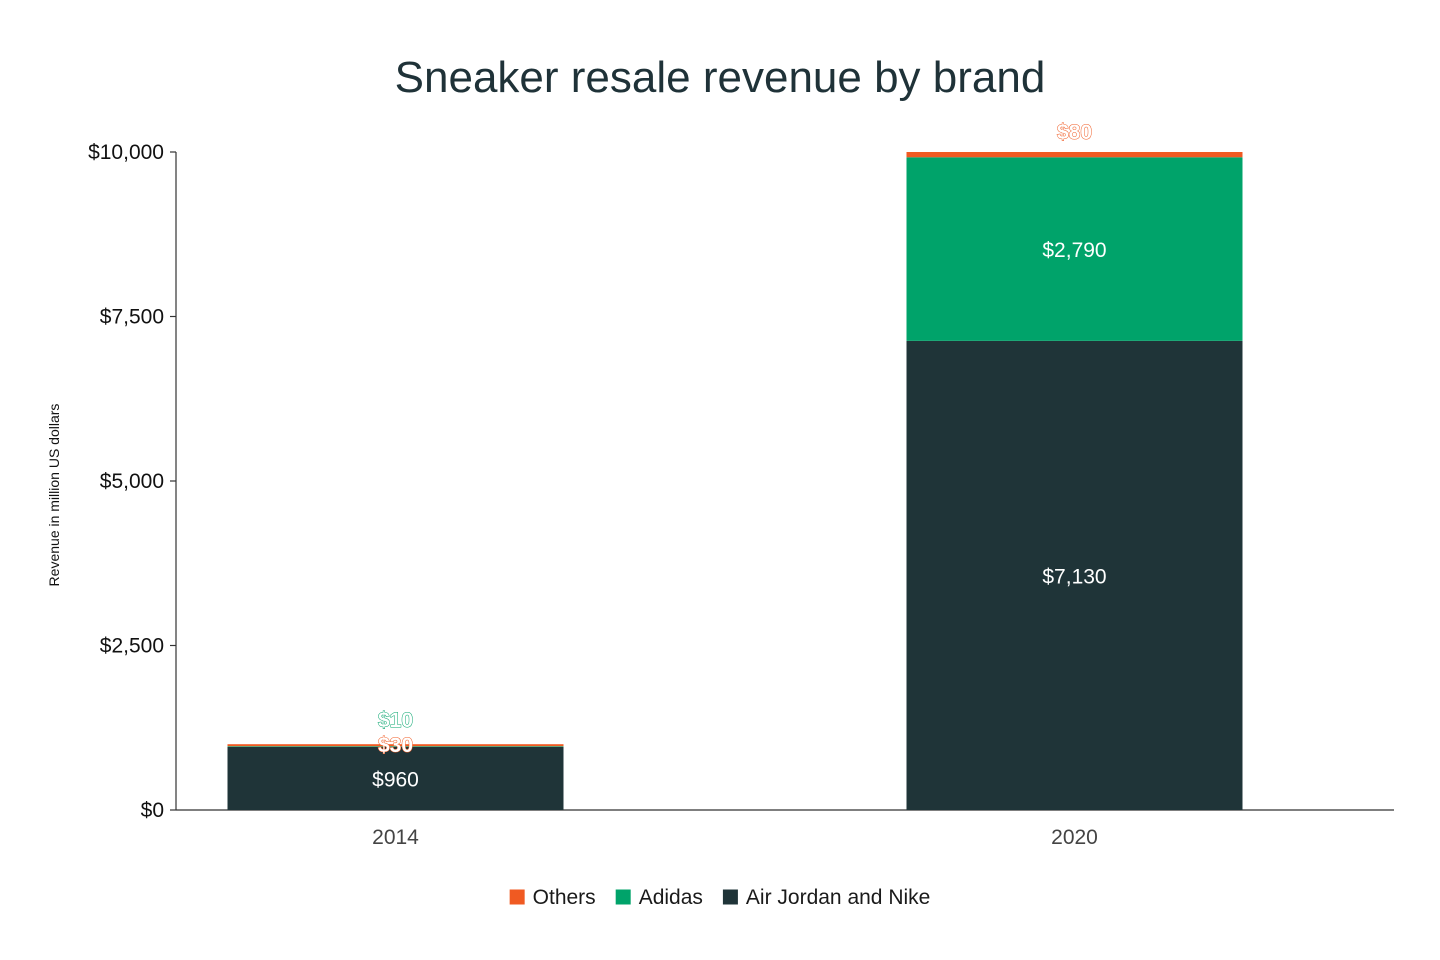 The image size is (1440, 960). I want to click on legend: Others Adidas Air Jordan and Nike, so click(719, 897).